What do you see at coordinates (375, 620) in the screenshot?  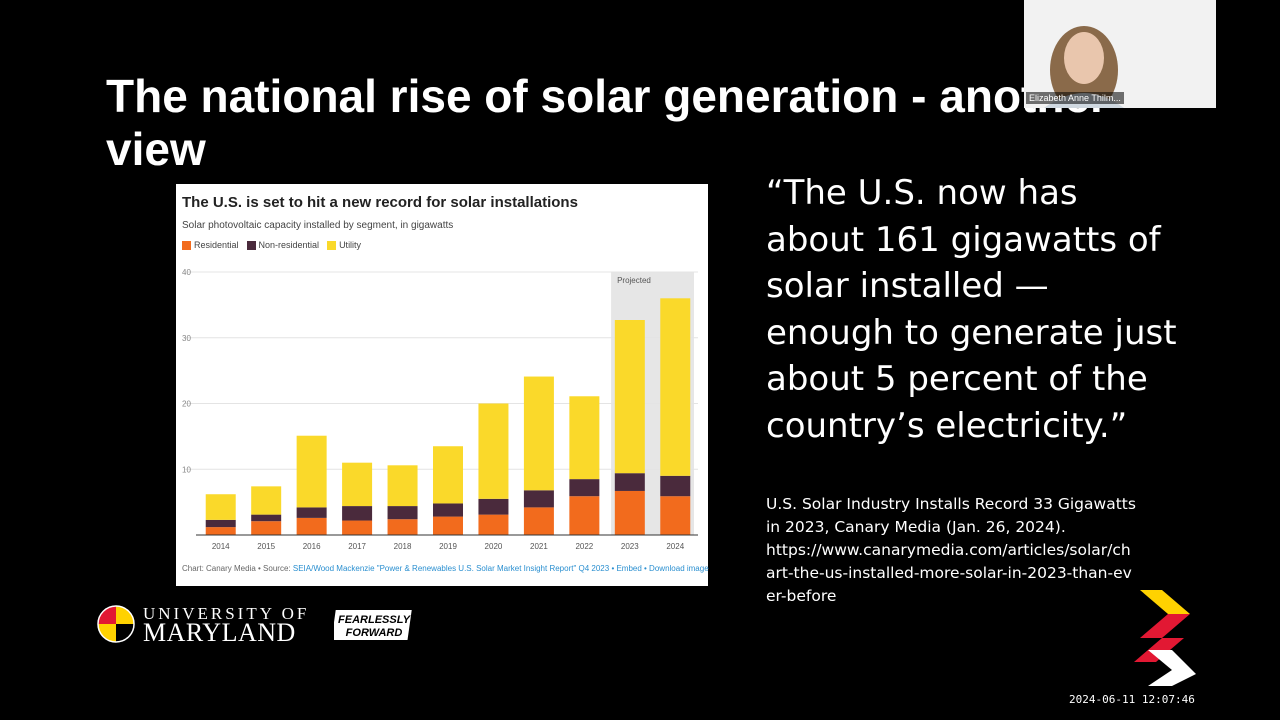 I see `ff-line1: FEARLESSLY` at bounding box center [375, 620].